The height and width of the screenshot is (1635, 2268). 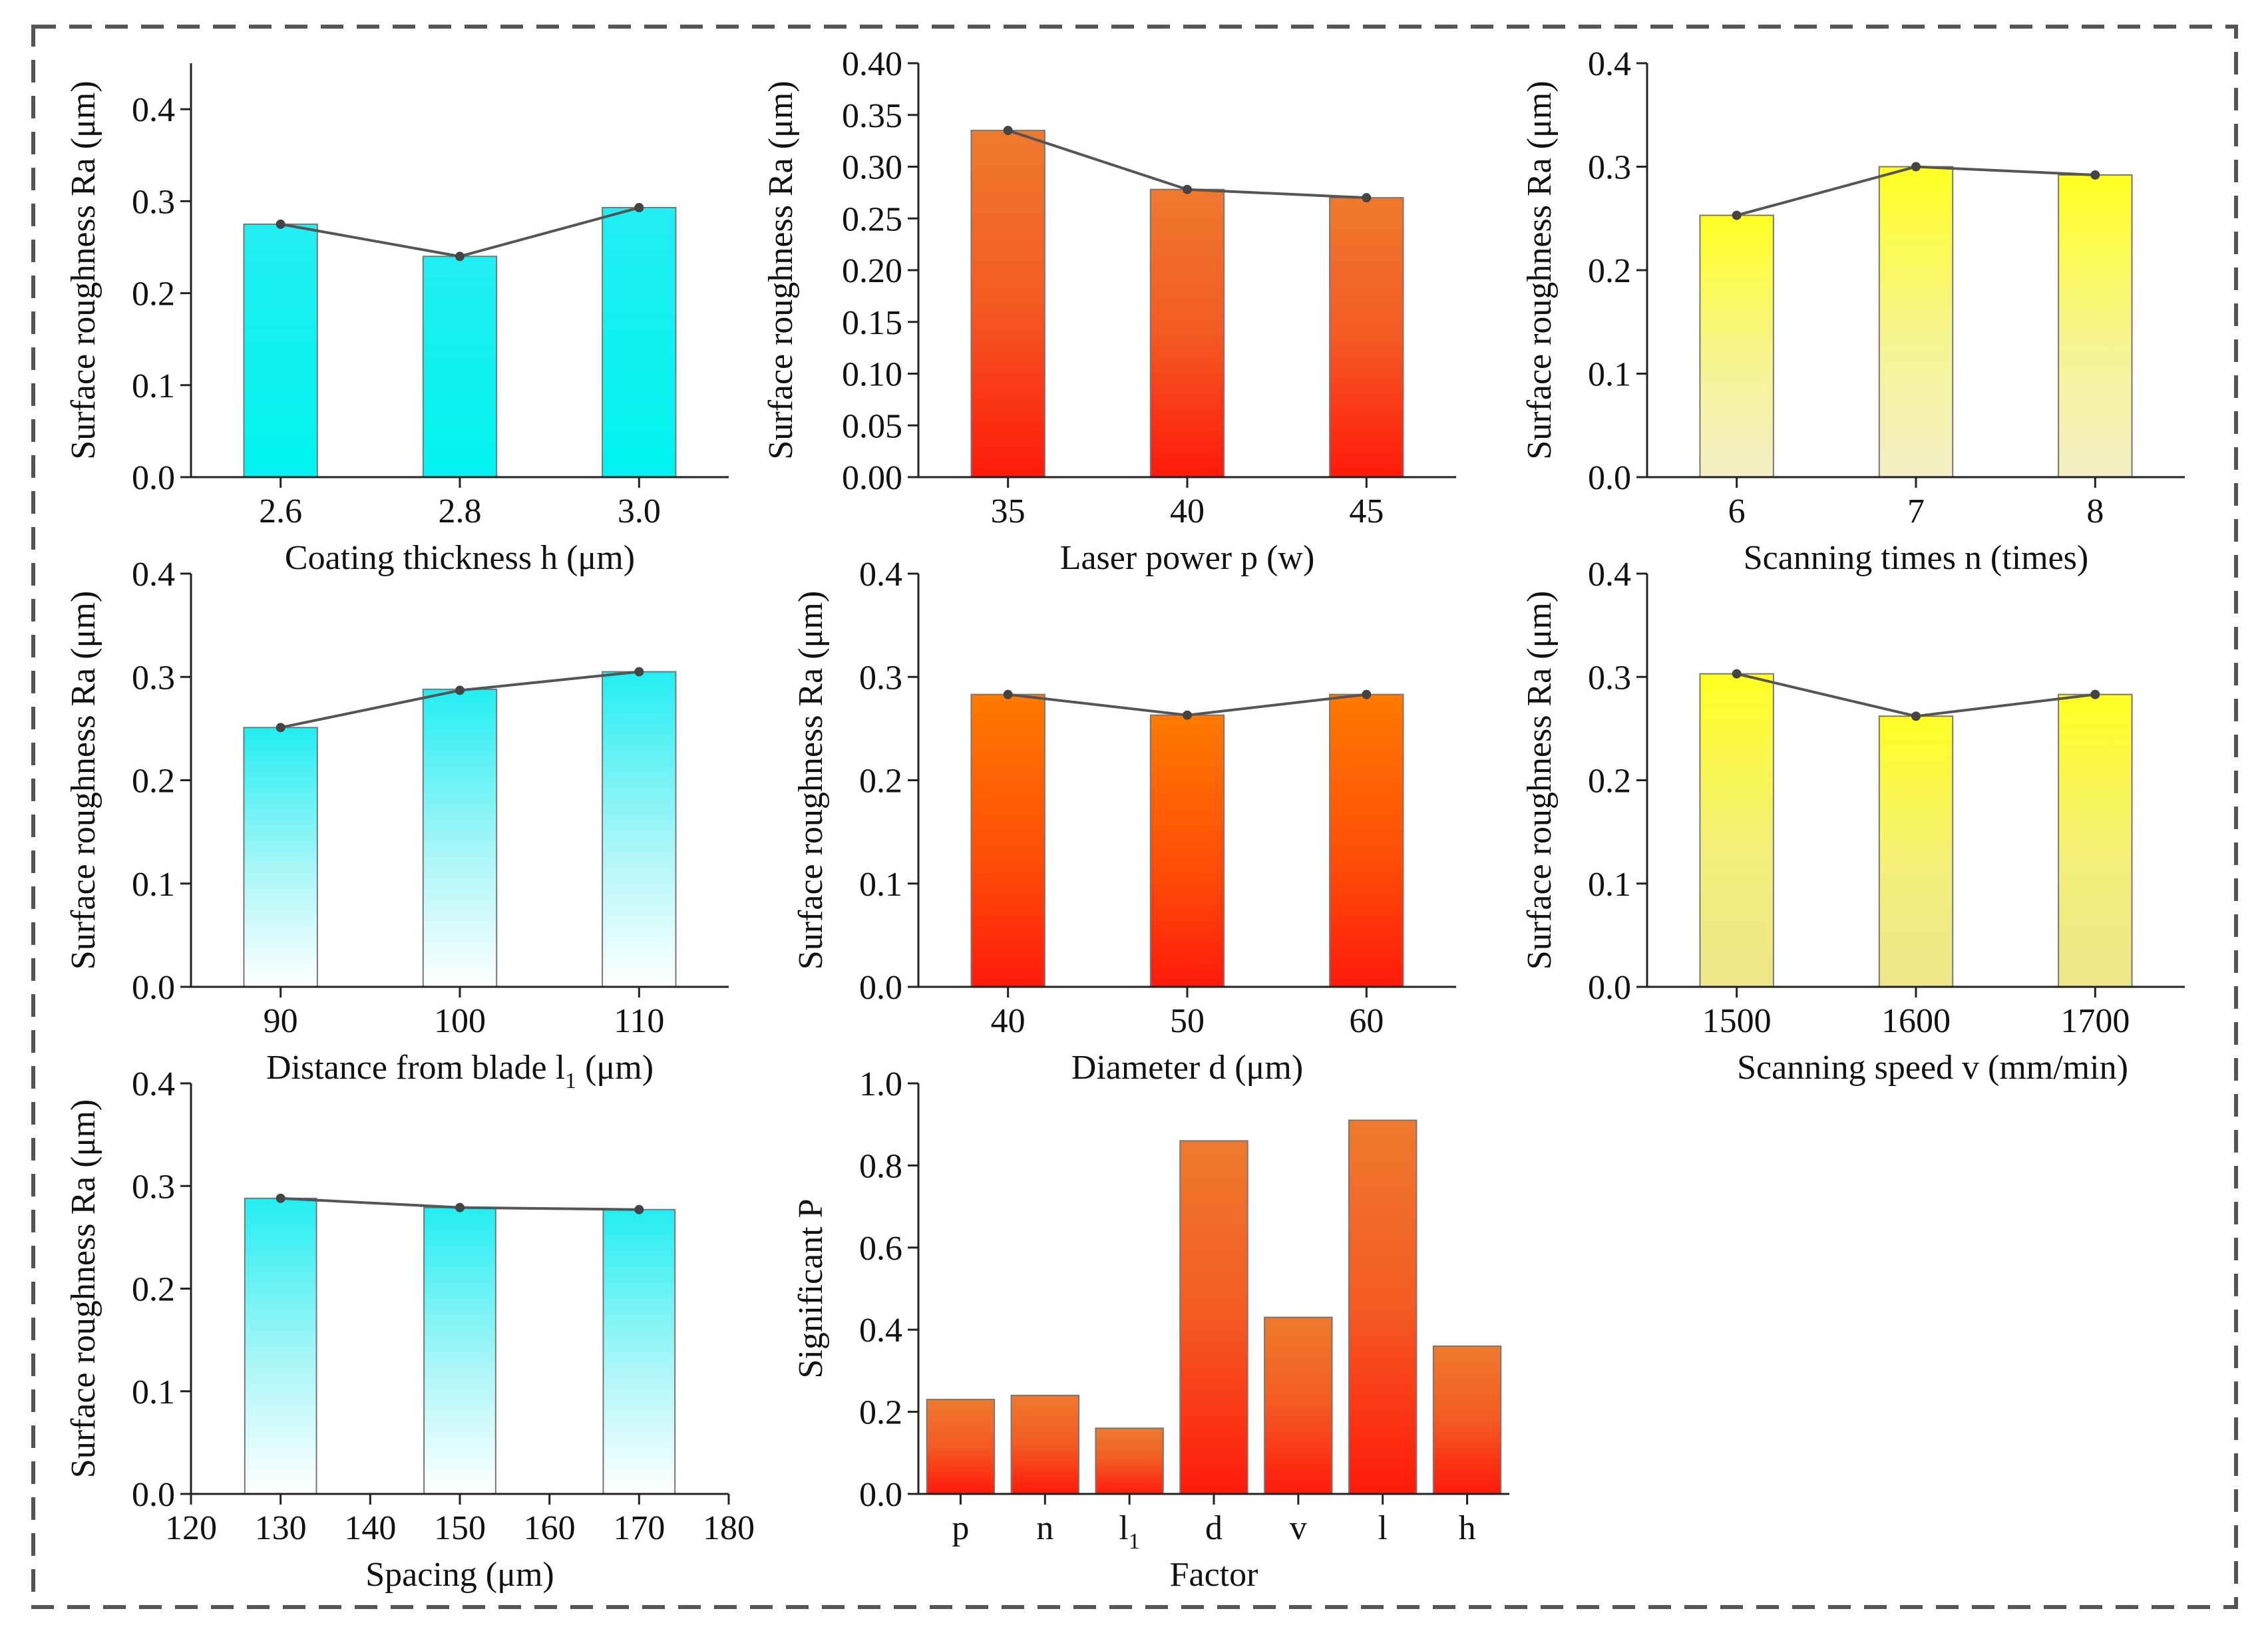 I want to click on x-tick-label-text: n, so click(x=1044, y=1528).